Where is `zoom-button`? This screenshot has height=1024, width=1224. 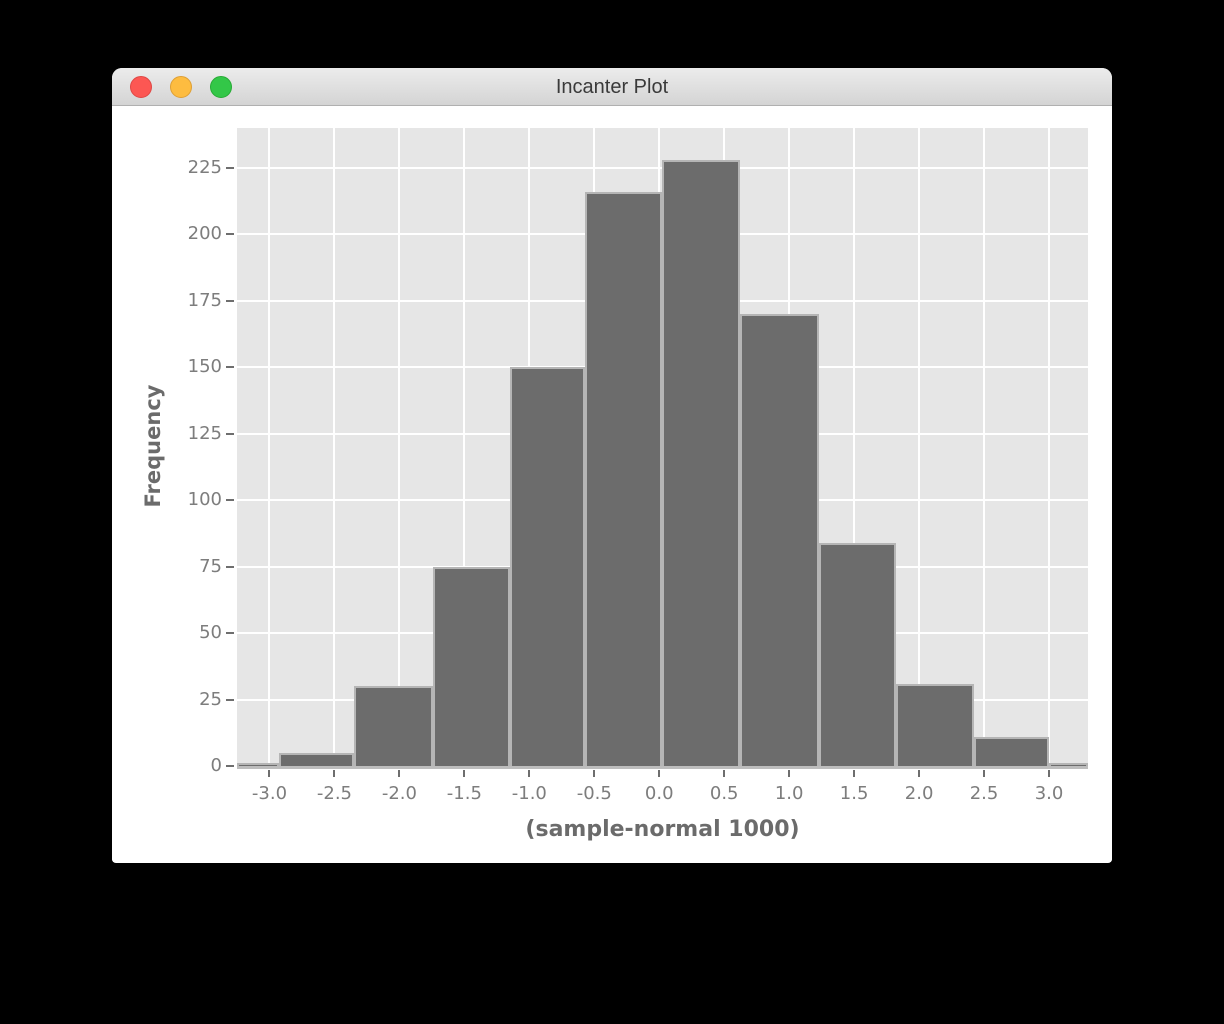
zoom-button is located at coordinates (221, 87).